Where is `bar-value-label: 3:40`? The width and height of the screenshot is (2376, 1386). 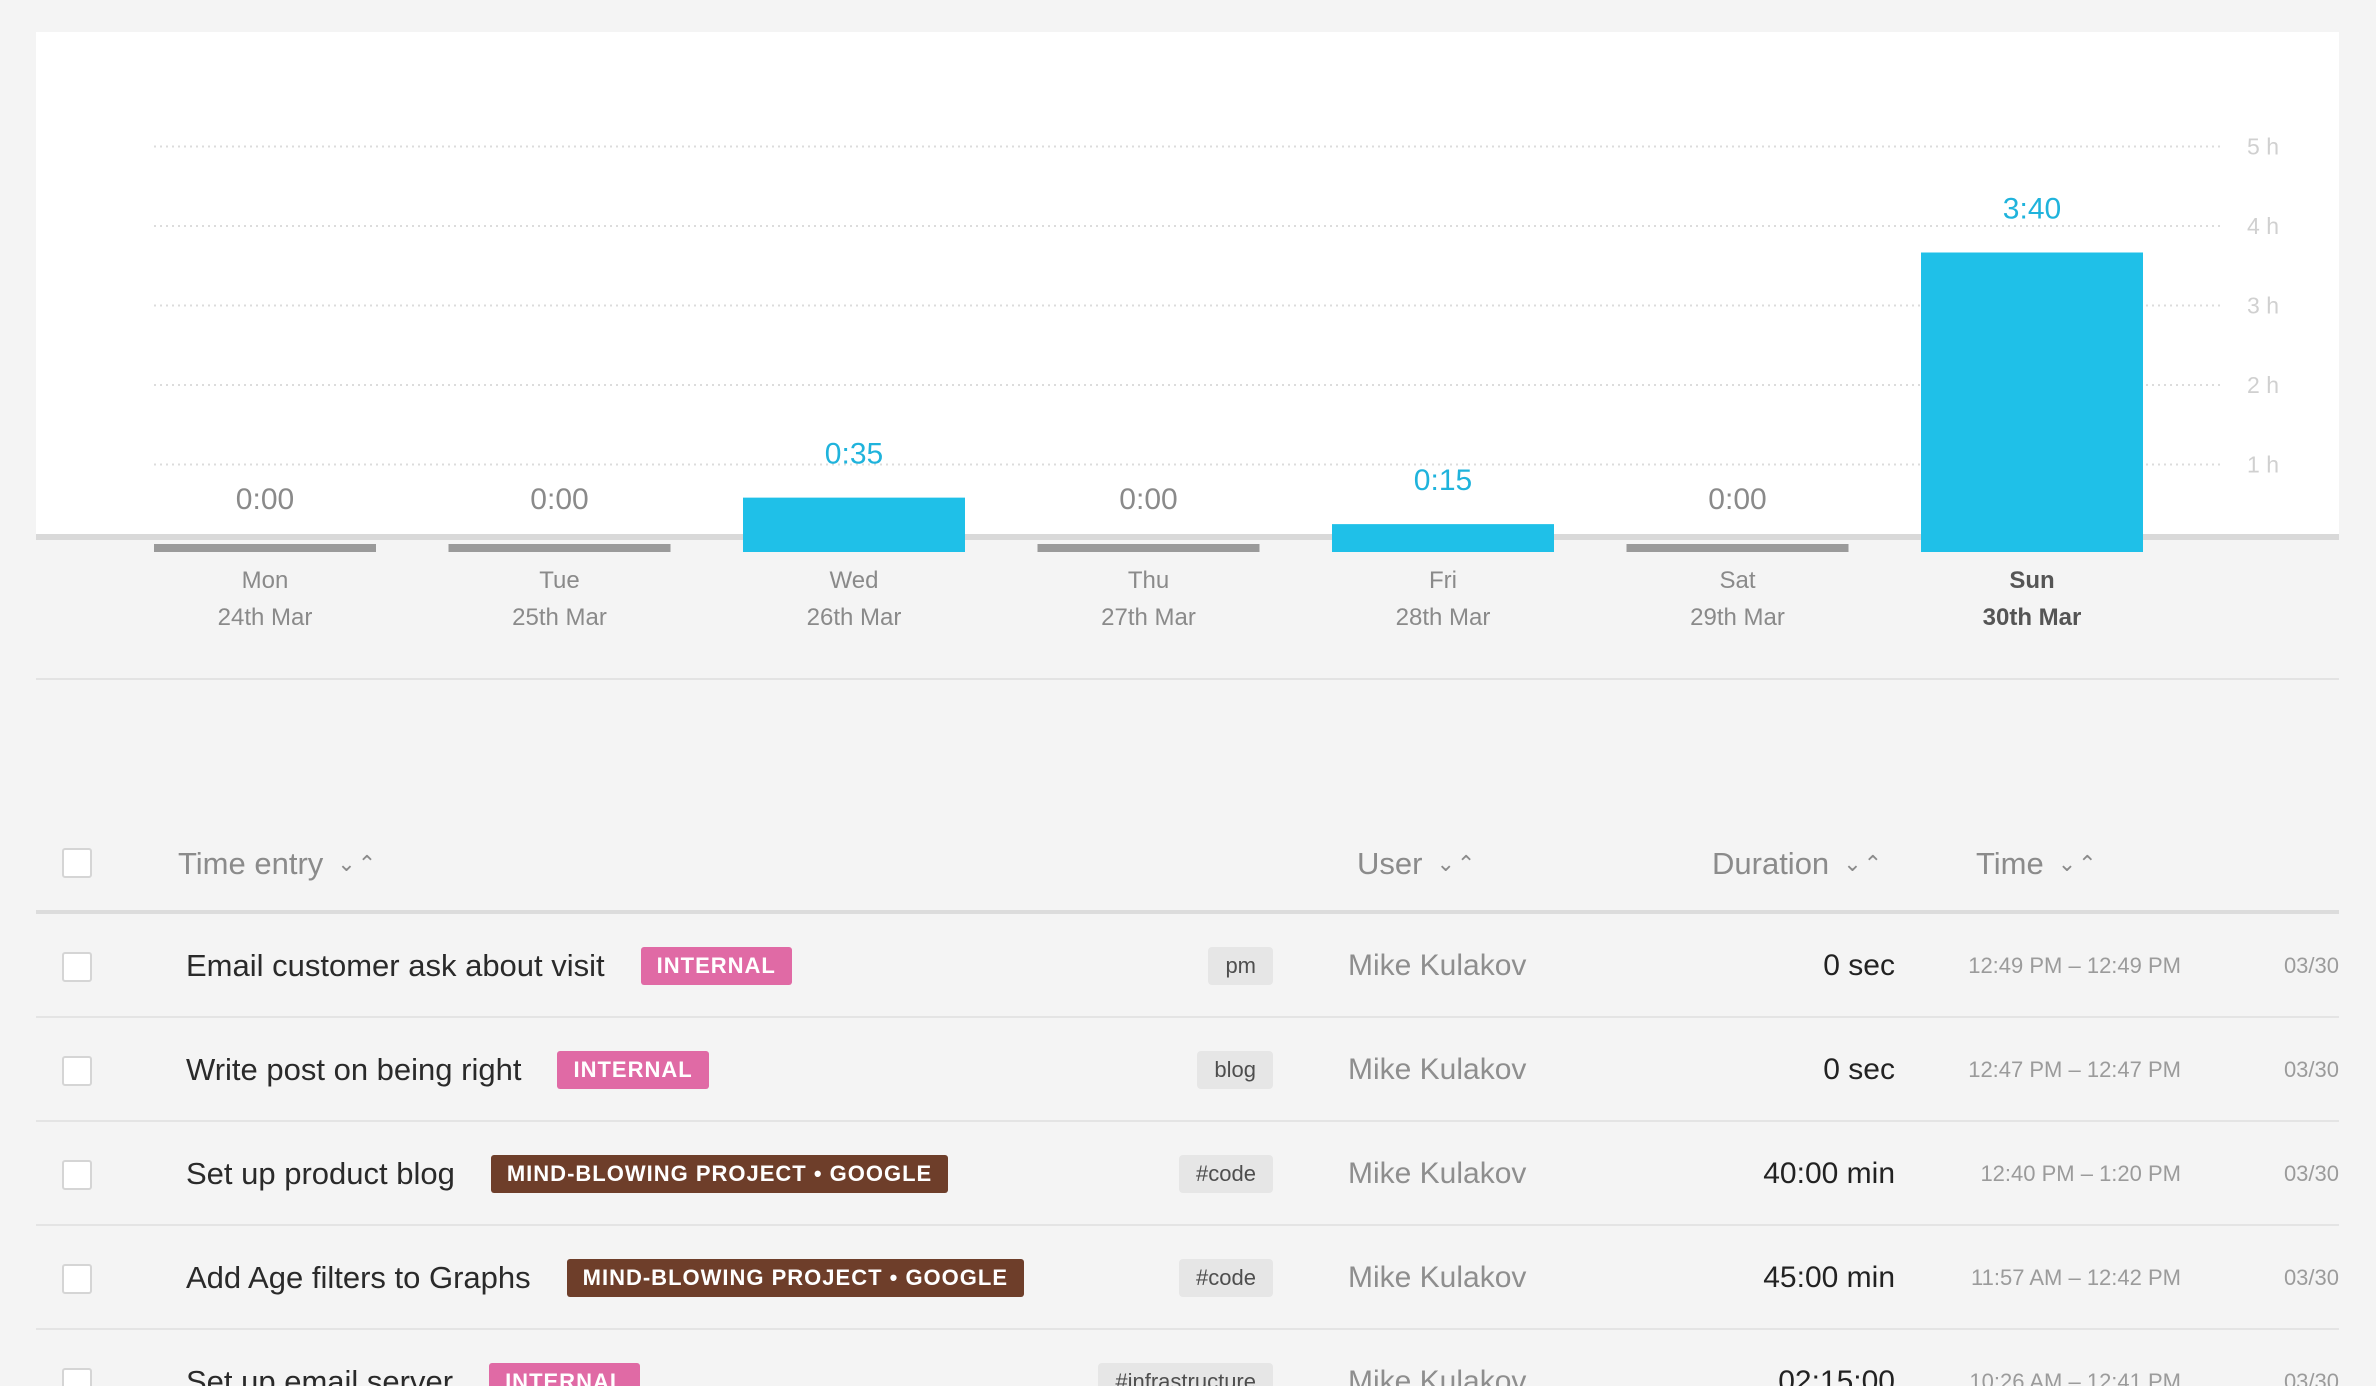 bar-value-label: 3:40 is located at coordinates (2032, 208).